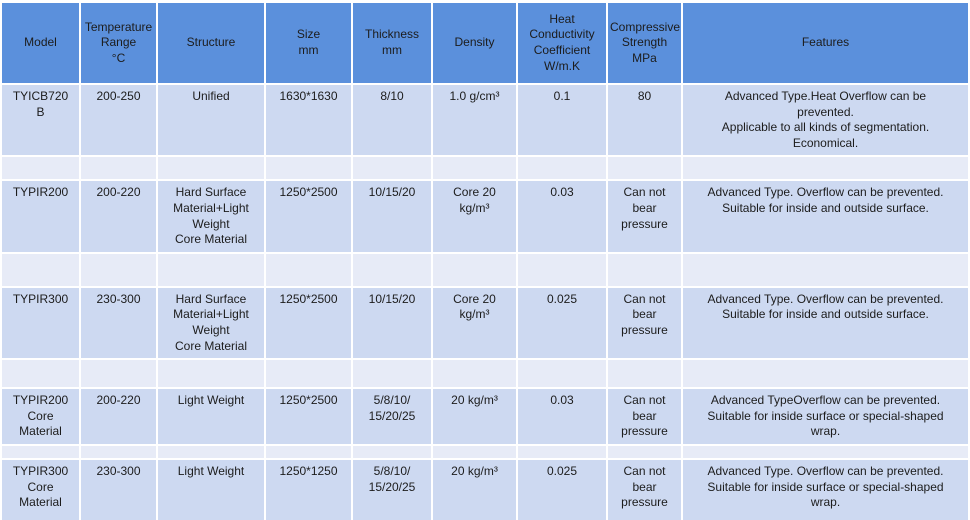  What do you see at coordinates (308, 120) in the screenshot?
I see `cell-size: 1630*1630` at bounding box center [308, 120].